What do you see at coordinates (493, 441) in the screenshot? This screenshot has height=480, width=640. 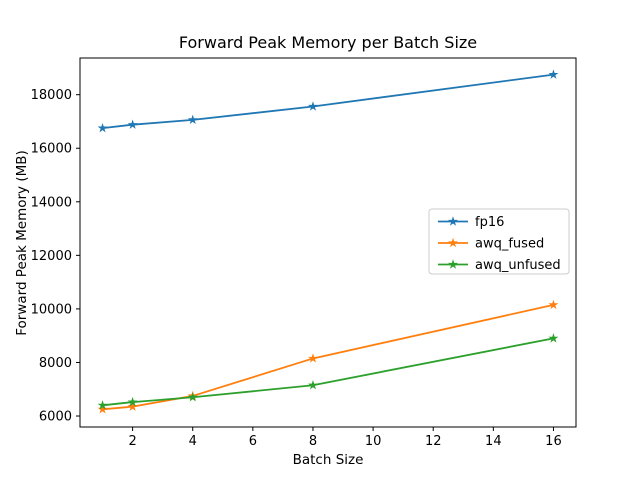 I see `x-tick-label: 14` at bounding box center [493, 441].